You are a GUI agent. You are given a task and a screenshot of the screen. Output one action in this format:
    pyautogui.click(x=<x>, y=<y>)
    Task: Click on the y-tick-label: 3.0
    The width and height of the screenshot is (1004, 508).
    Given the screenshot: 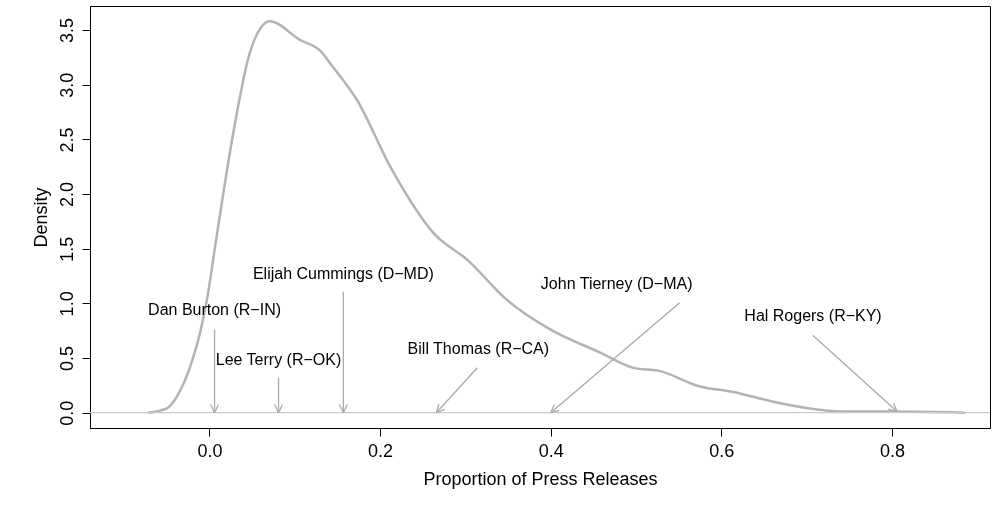 What is the action you would take?
    pyautogui.click(x=66, y=85)
    